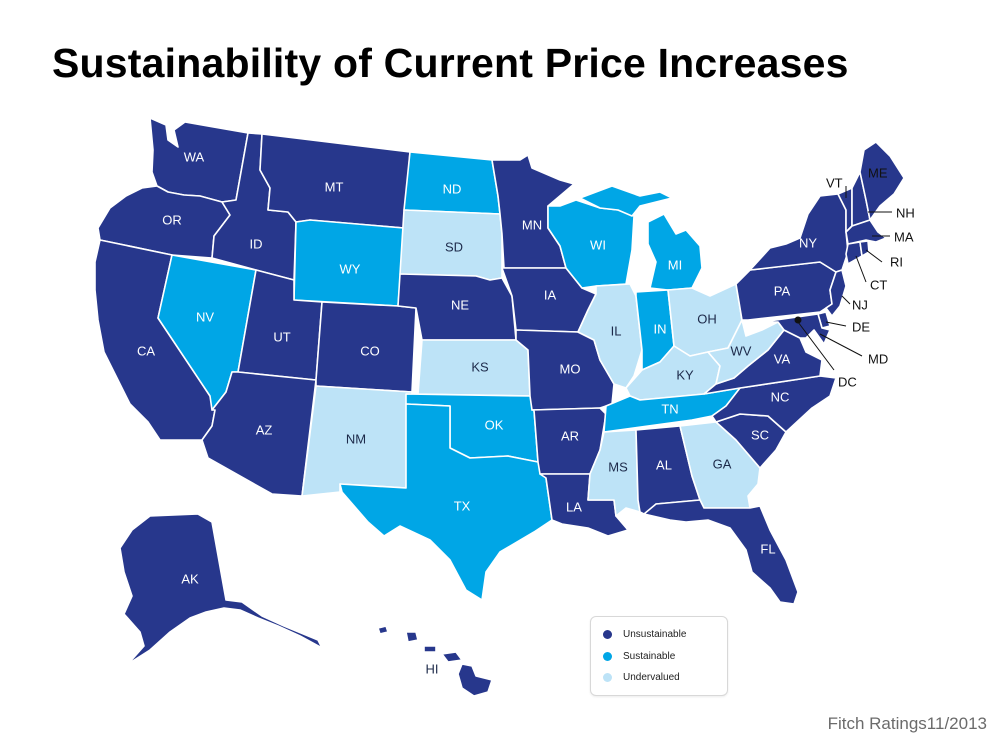 Image resolution: width=1001 pixels, height=750 pixels. I want to click on legend-label: Unsustainable, so click(655, 634).